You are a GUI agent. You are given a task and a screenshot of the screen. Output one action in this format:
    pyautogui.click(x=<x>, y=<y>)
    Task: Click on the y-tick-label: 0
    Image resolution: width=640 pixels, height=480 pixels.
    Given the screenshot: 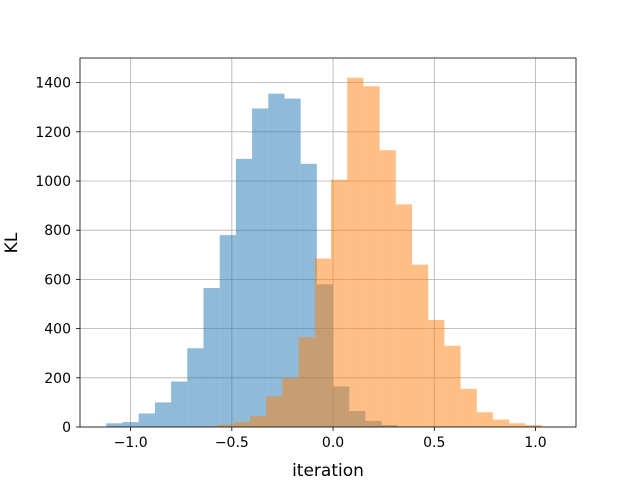 What is the action you would take?
    pyautogui.click(x=66, y=428)
    